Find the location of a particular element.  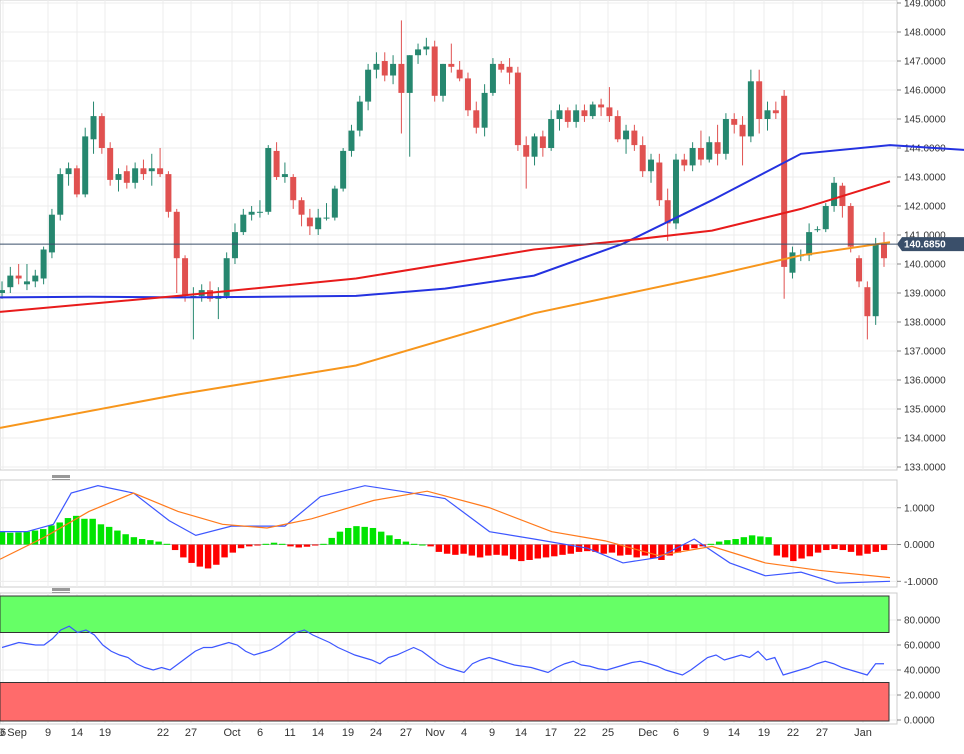

rsi-overbought-zone is located at coordinates (445, 614).